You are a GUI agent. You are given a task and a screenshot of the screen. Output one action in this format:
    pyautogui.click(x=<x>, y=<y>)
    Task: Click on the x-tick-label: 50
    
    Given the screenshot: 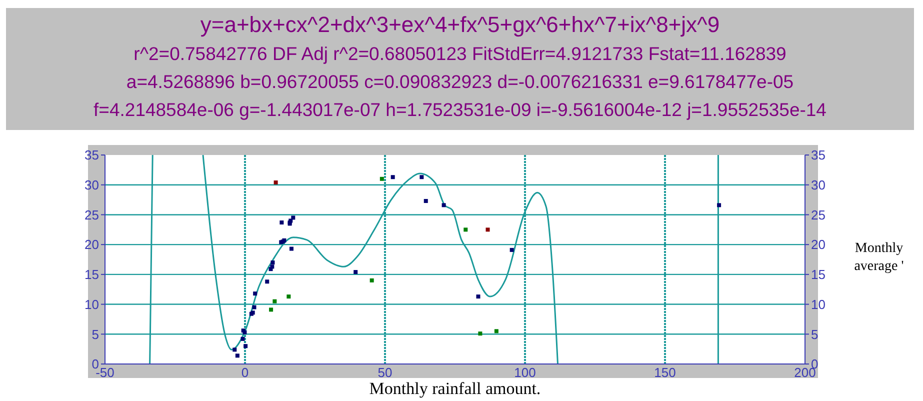 What is the action you would take?
    pyautogui.click(x=385, y=372)
    